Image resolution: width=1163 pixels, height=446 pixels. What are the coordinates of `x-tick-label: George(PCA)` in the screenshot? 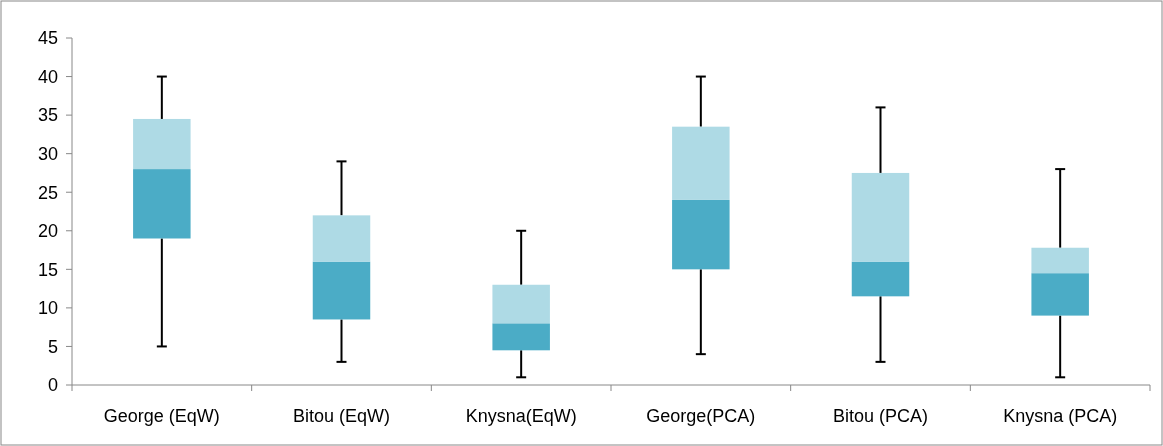 It's located at (701, 416).